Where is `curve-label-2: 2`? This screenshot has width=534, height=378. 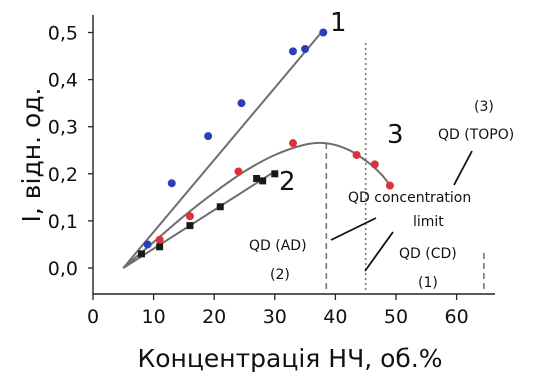 curve-label-2: 2 is located at coordinates (287, 182).